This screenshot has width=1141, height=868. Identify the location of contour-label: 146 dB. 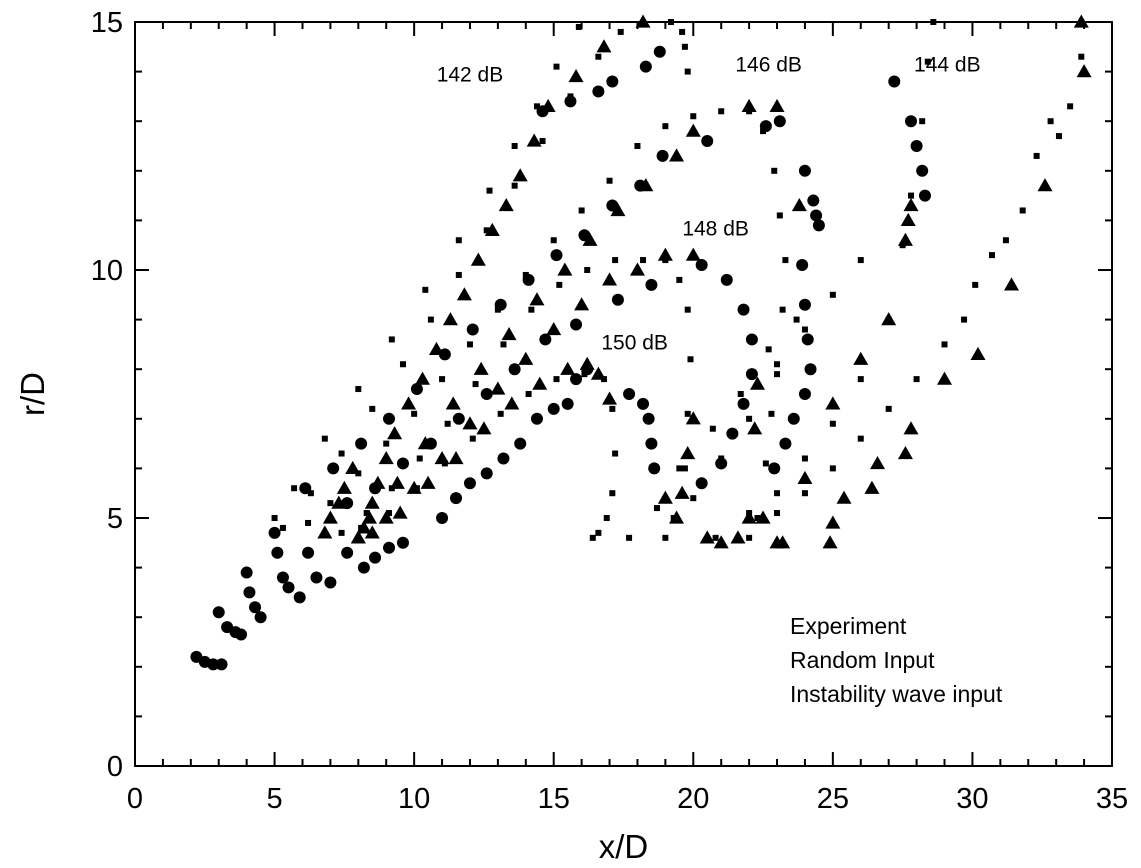
(768, 65).